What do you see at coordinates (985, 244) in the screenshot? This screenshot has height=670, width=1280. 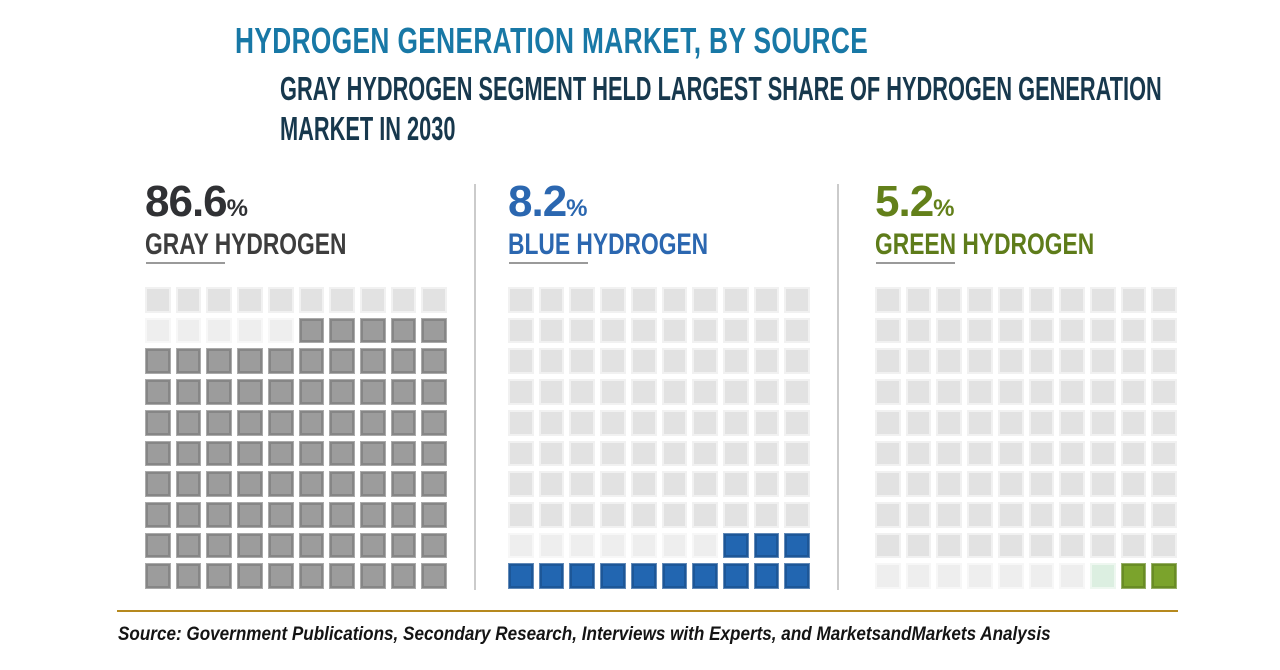 I see `segment-label: GREEN HYDROGEN` at bounding box center [985, 244].